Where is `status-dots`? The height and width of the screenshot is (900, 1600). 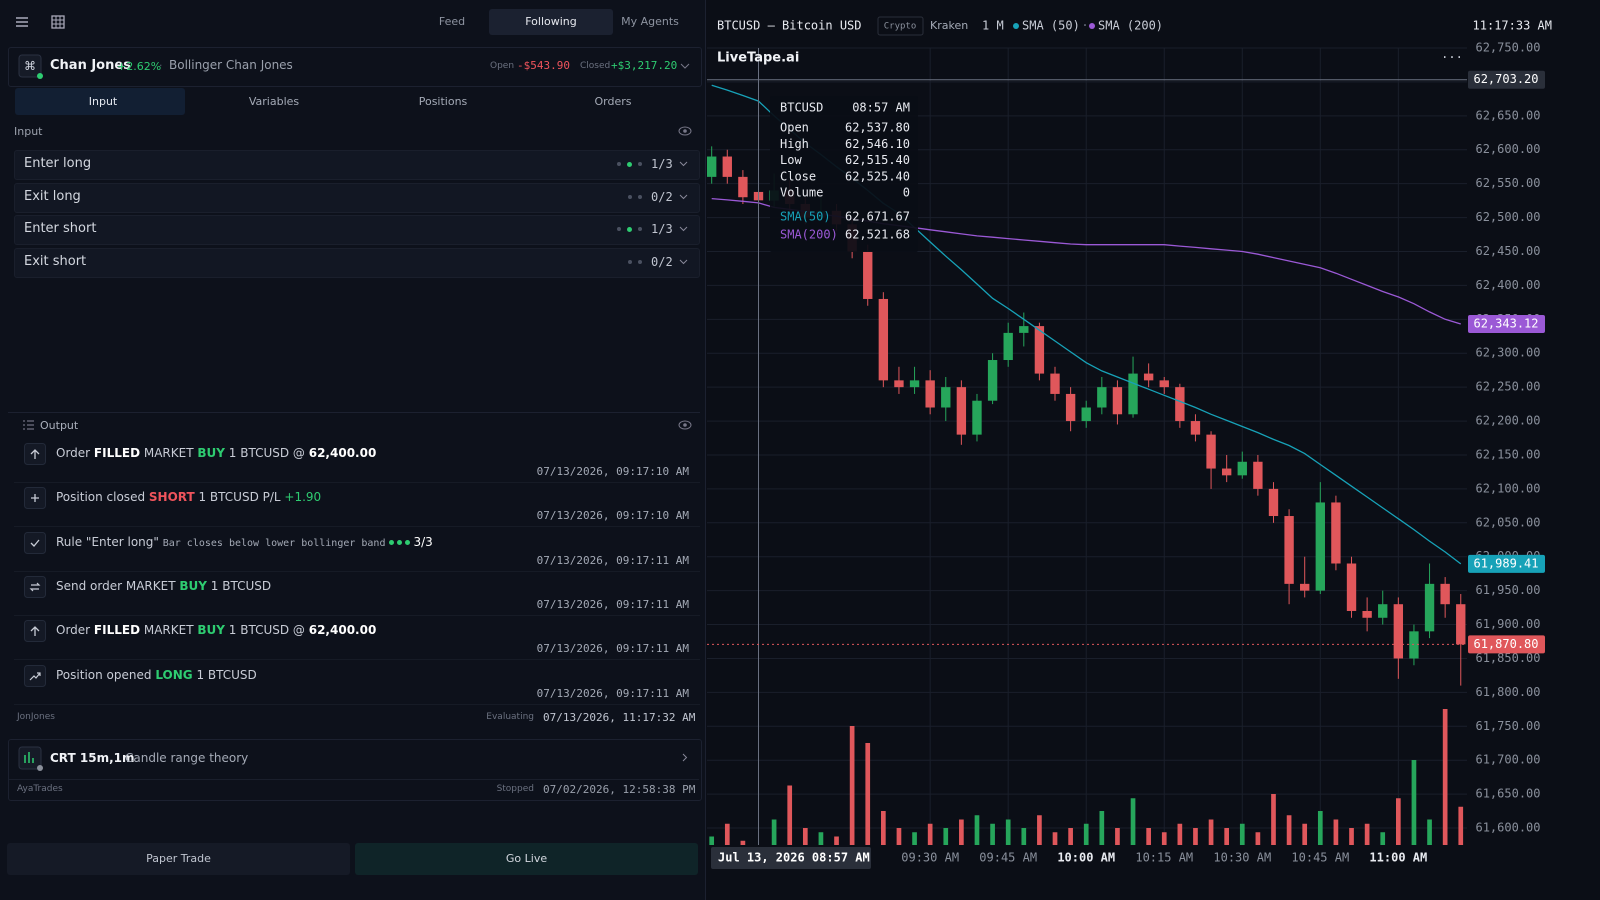
status-dots is located at coordinates (629, 163).